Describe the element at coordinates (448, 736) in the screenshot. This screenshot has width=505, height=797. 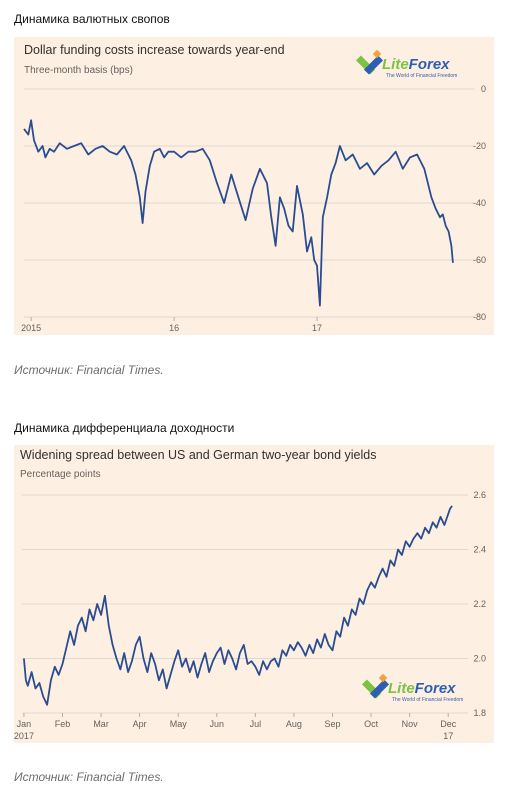
I see `x-sub-label: 17` at that location.